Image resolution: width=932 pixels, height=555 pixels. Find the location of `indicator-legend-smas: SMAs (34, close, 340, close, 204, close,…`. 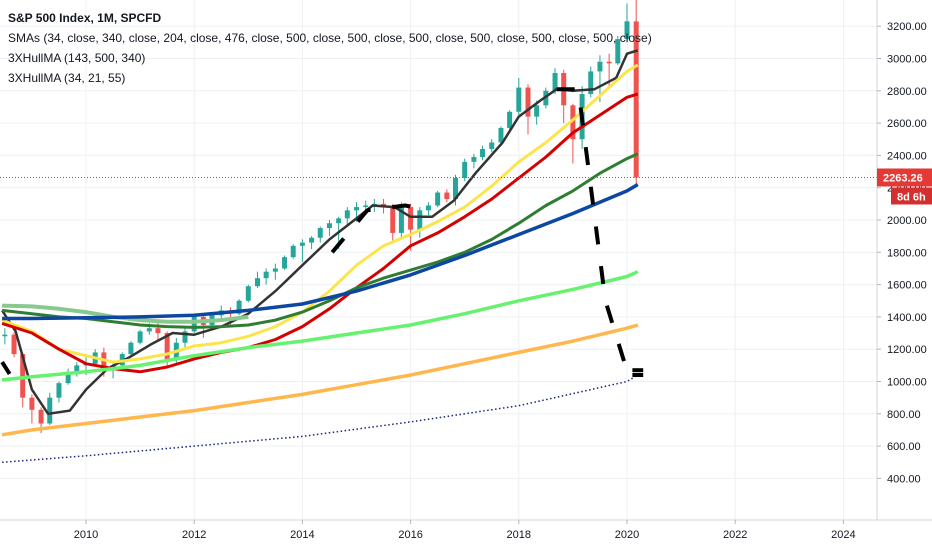

indicator-legend-smas: SMAs (34, close, 340, close, 204, close,… is located at coordinates (330, 38).